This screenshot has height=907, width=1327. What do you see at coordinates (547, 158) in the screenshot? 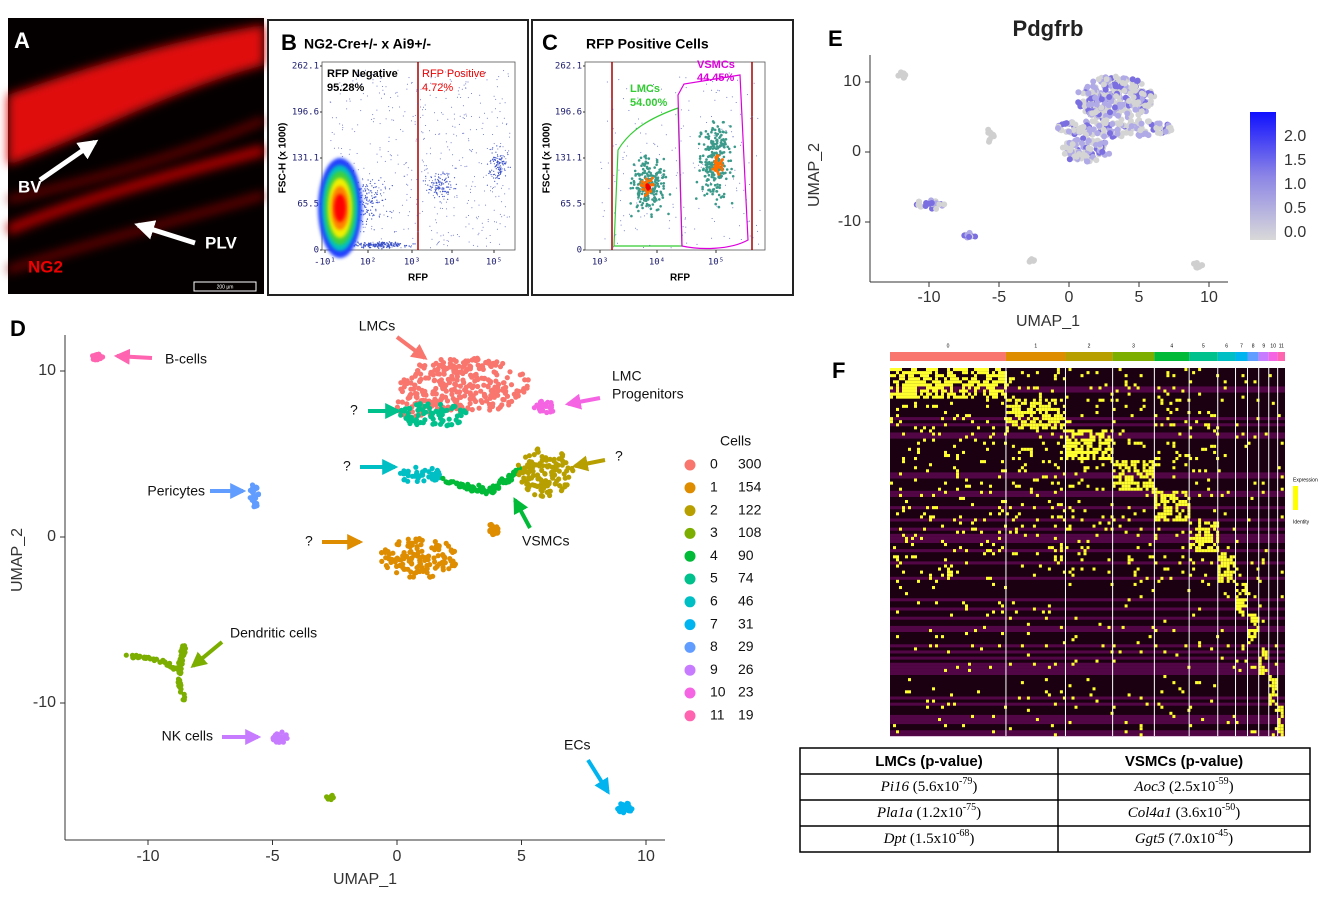
I see `y-label: FSC-H (x 1000)` at bounding box center [547, 158].